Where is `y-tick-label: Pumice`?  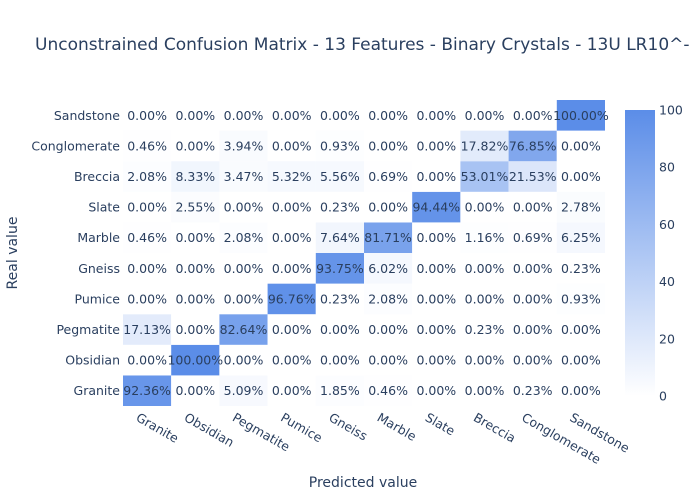
y-tick-label: Pumice is located at coordinates (98, 298).